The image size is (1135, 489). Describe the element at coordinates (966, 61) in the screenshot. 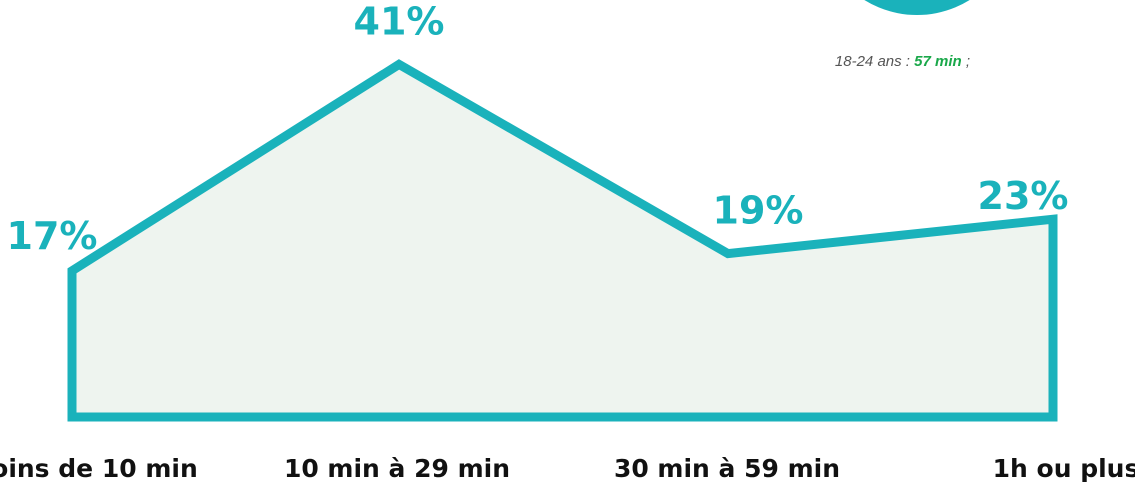

I see `note-suffix: ;` at that location.